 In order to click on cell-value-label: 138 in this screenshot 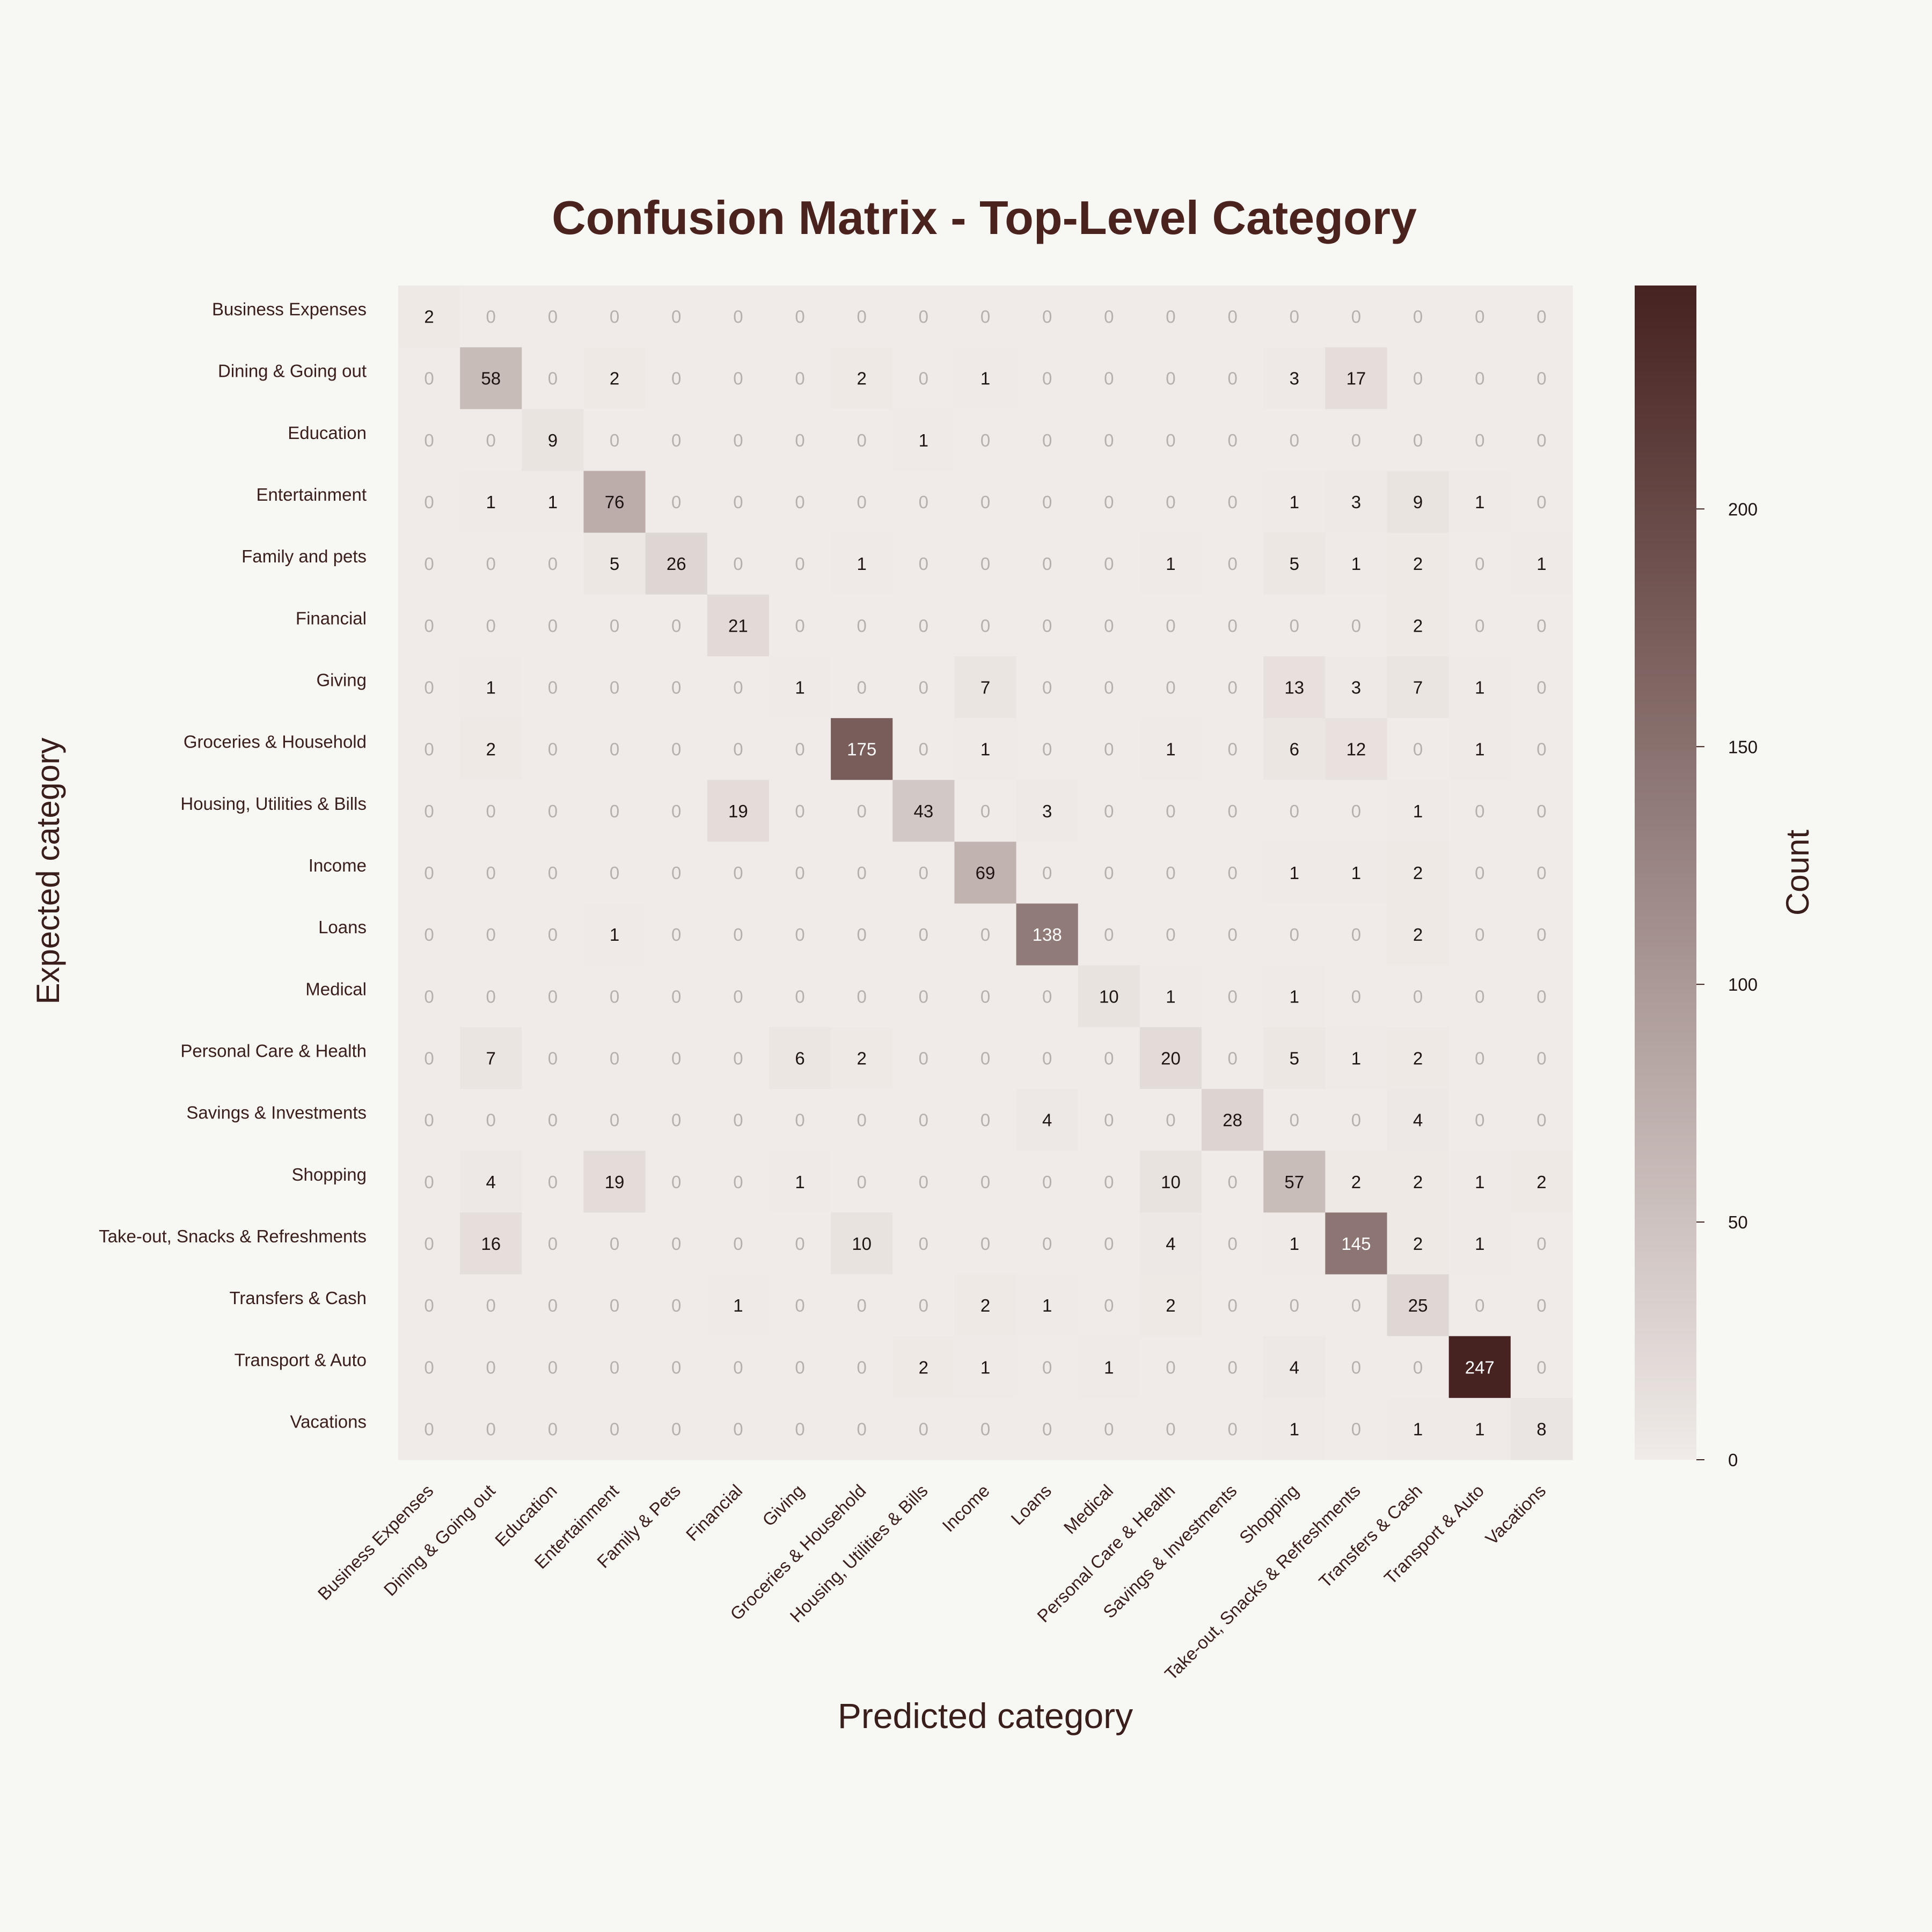, I will do `click(1047, 935)`.